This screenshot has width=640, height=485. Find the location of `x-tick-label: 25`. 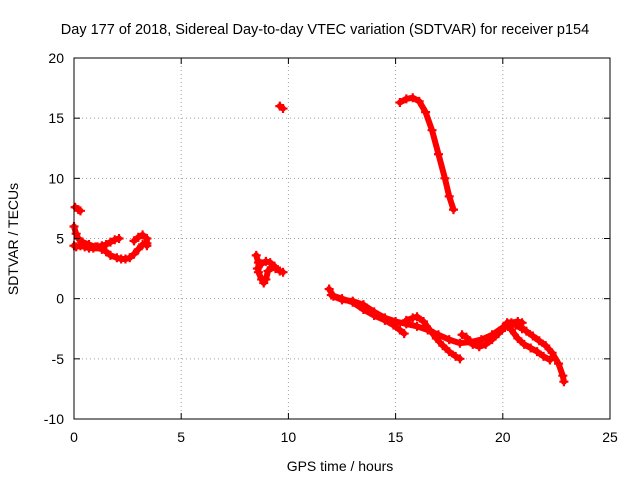

x-tick-label: 25 is located at coordinates (610, 437).